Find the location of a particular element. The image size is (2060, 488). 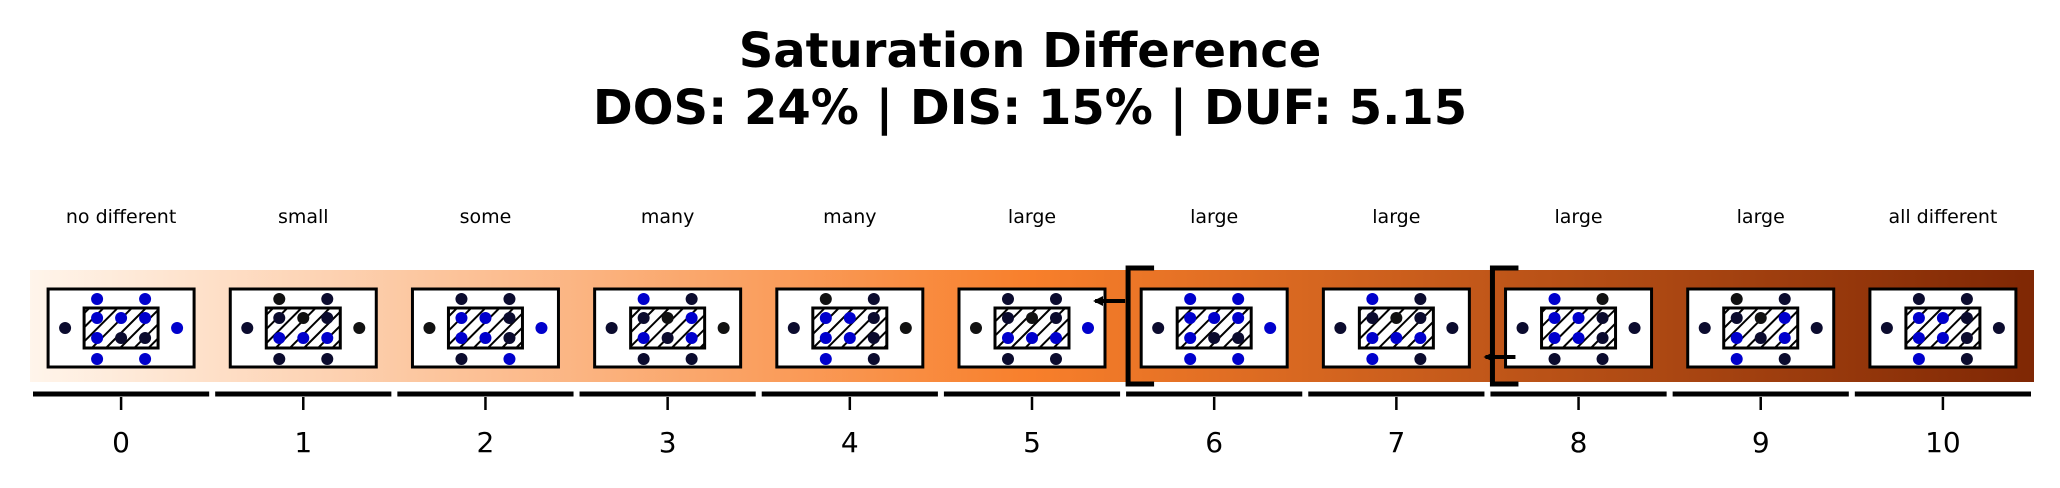

category-label: some is located at coordinates (486, 217).